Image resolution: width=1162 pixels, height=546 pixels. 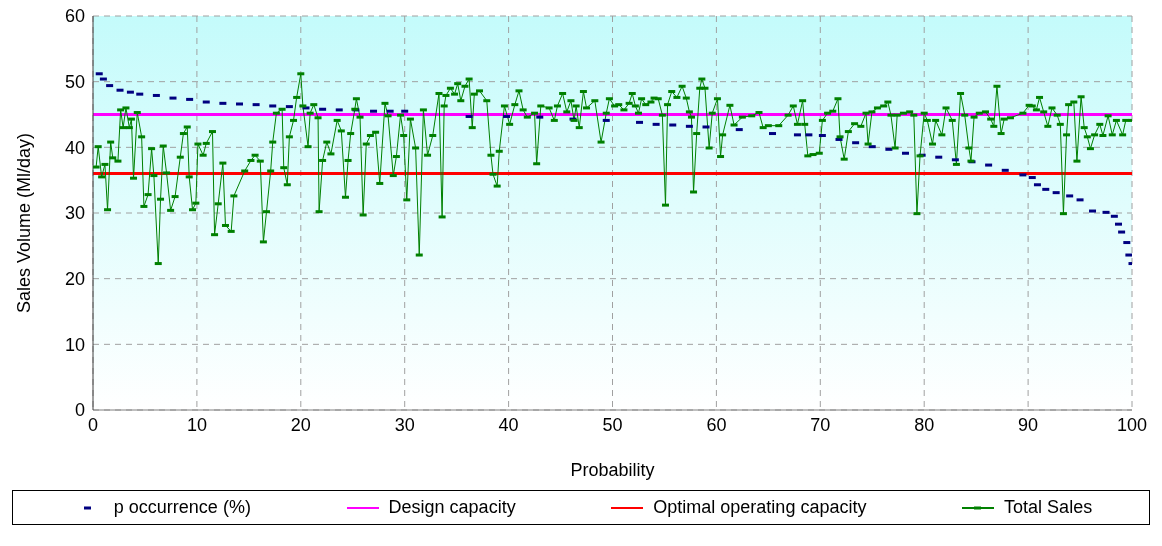 I want to click on x-axis-title: Probability, so click(x=612, y=470).